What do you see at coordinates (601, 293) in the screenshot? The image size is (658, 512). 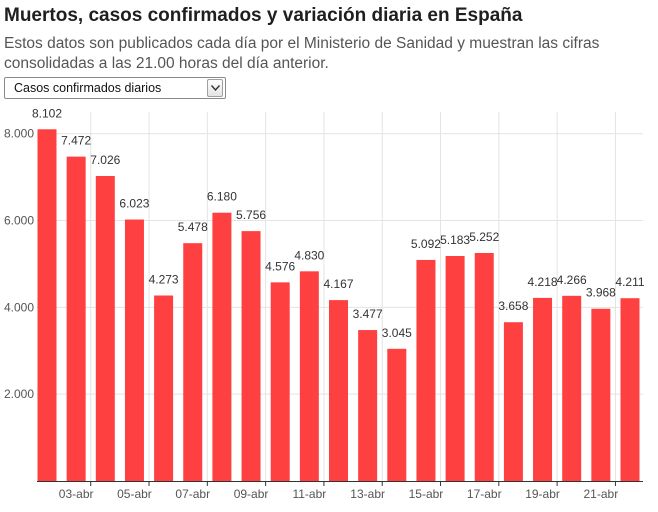 I see `value-label: 3.968` at bounding box center [601, 293].